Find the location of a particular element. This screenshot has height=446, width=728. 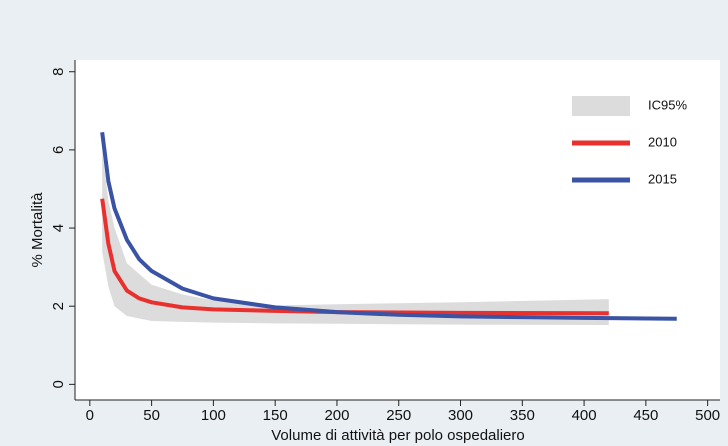

x-tick-label: 400 is located at coordinates (584, 415).